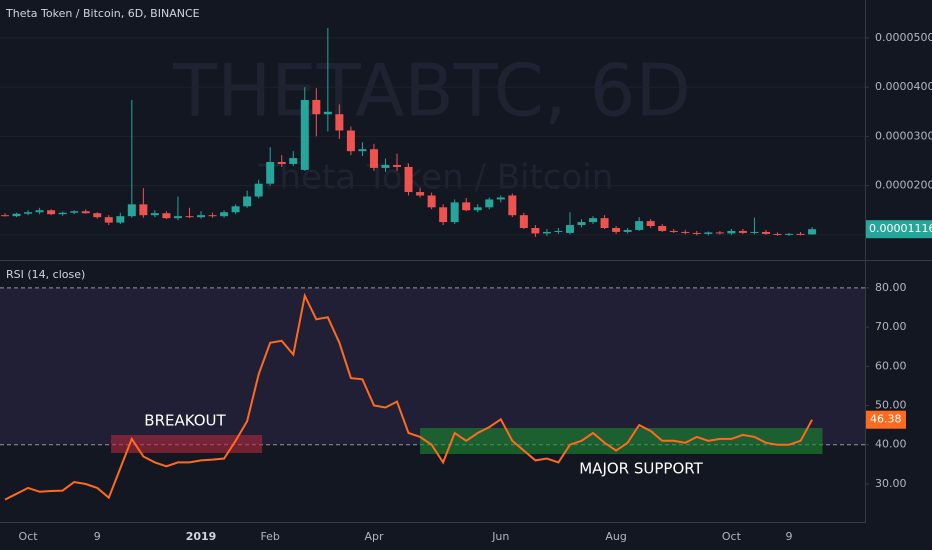  Describe the element at coordinates (431, 91) in the screenshot. I see `watermark: THETABTC, 6D` at that location.